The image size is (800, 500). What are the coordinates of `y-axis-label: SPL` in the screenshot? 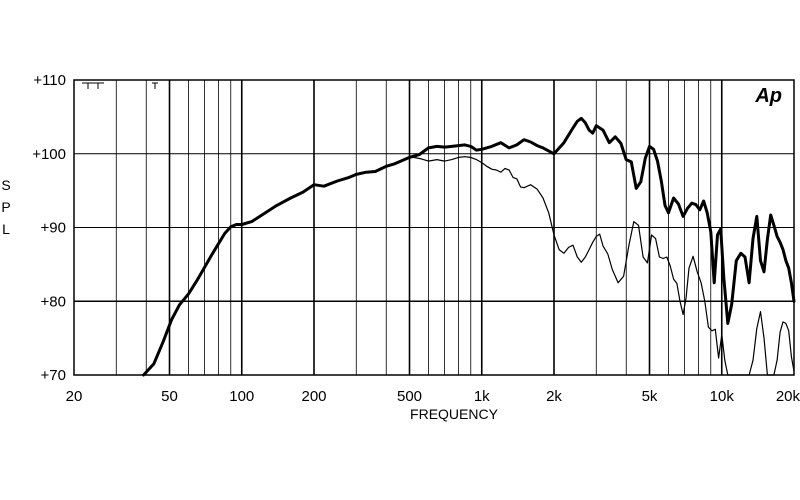 It's located at (5, 207).